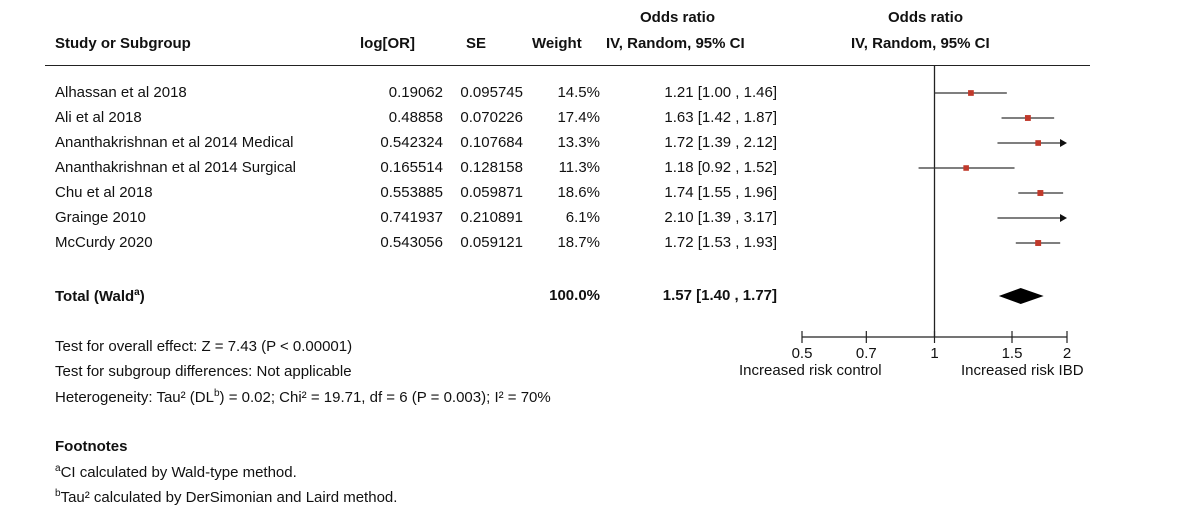  Describe the element at coordinates (582, 217) in the screenshot. I see `weight-value: 6.1%` at that location.